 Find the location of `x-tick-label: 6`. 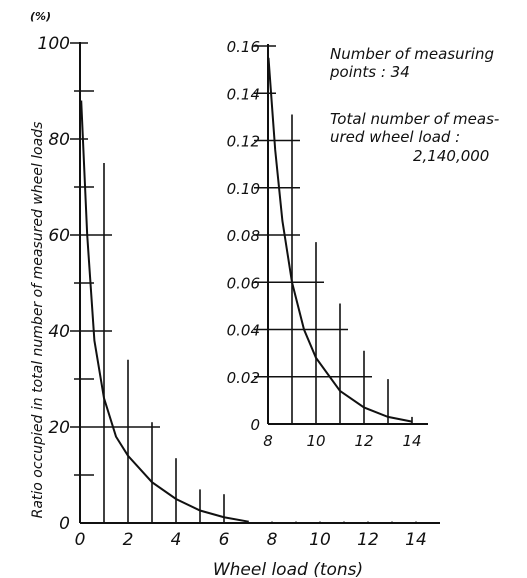

x-tick-label: 6 is located at coordinates (224, 540).